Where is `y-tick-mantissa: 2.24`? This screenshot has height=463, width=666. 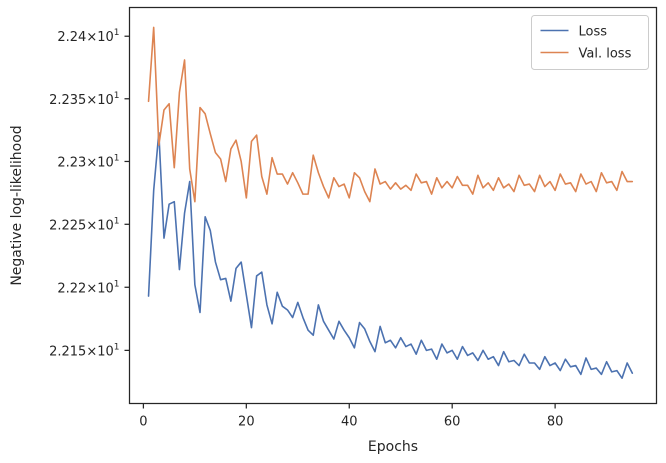 y-tick-mantissa: 2.24 is located at coordinates (71, 37).